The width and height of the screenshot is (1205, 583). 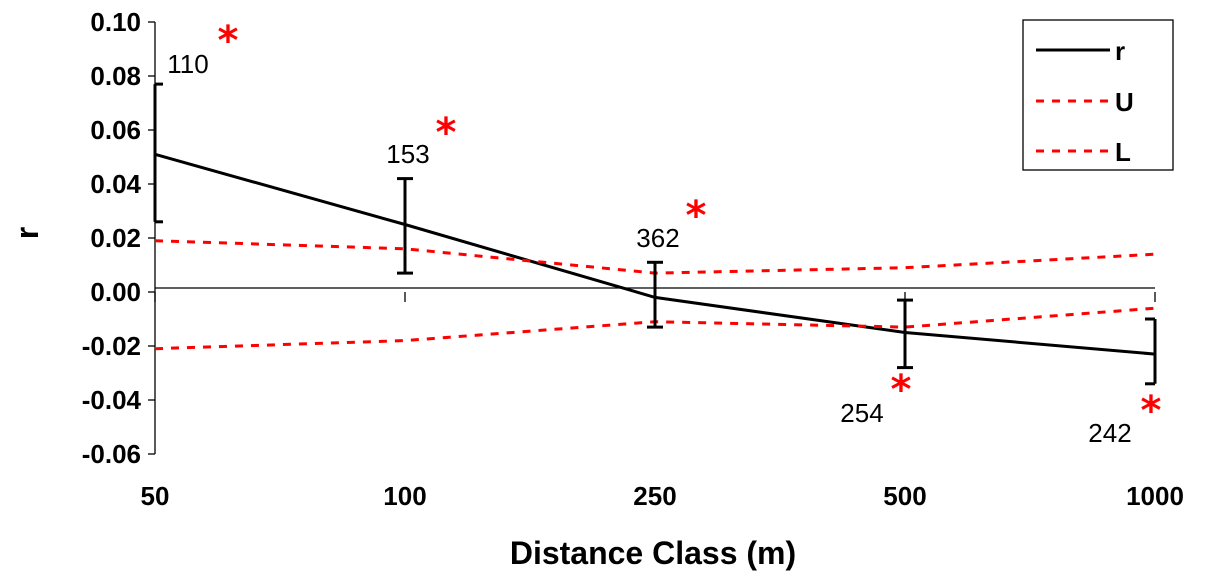 I want to click on sample-size-label: 242, so click(x=1109, y=433).